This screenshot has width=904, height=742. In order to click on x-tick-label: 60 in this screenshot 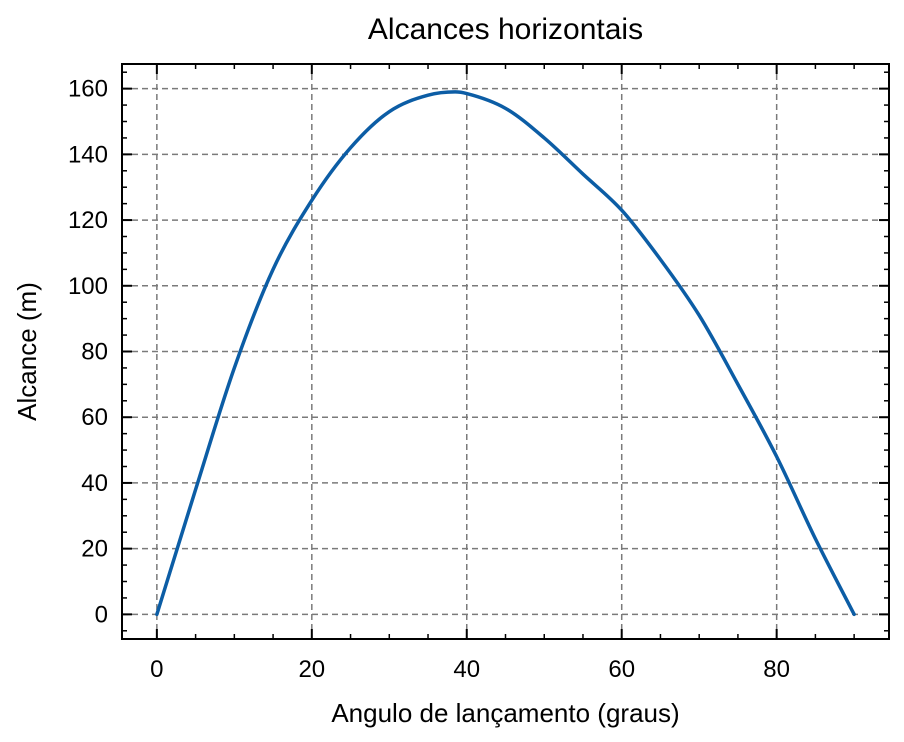, I will do `click(621, 669)`.